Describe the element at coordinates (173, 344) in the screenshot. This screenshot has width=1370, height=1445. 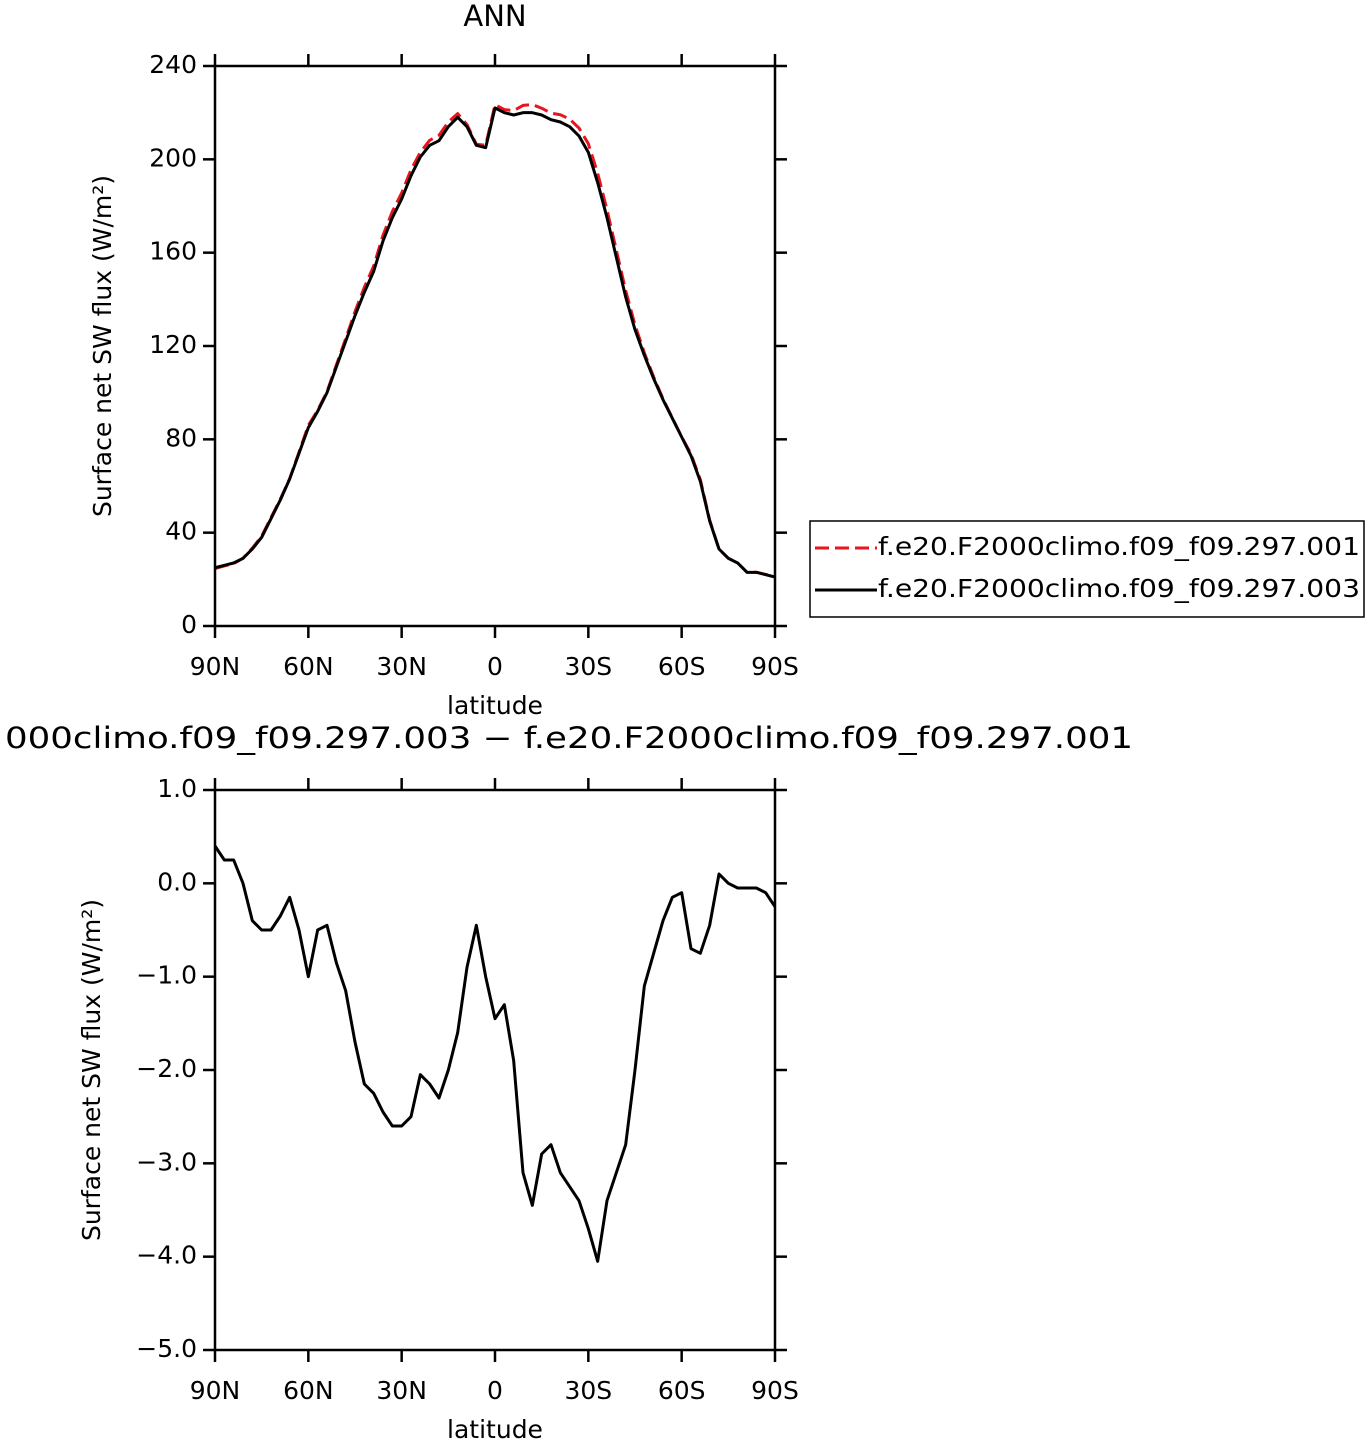
I see `y-tick-label: 120` at that location.